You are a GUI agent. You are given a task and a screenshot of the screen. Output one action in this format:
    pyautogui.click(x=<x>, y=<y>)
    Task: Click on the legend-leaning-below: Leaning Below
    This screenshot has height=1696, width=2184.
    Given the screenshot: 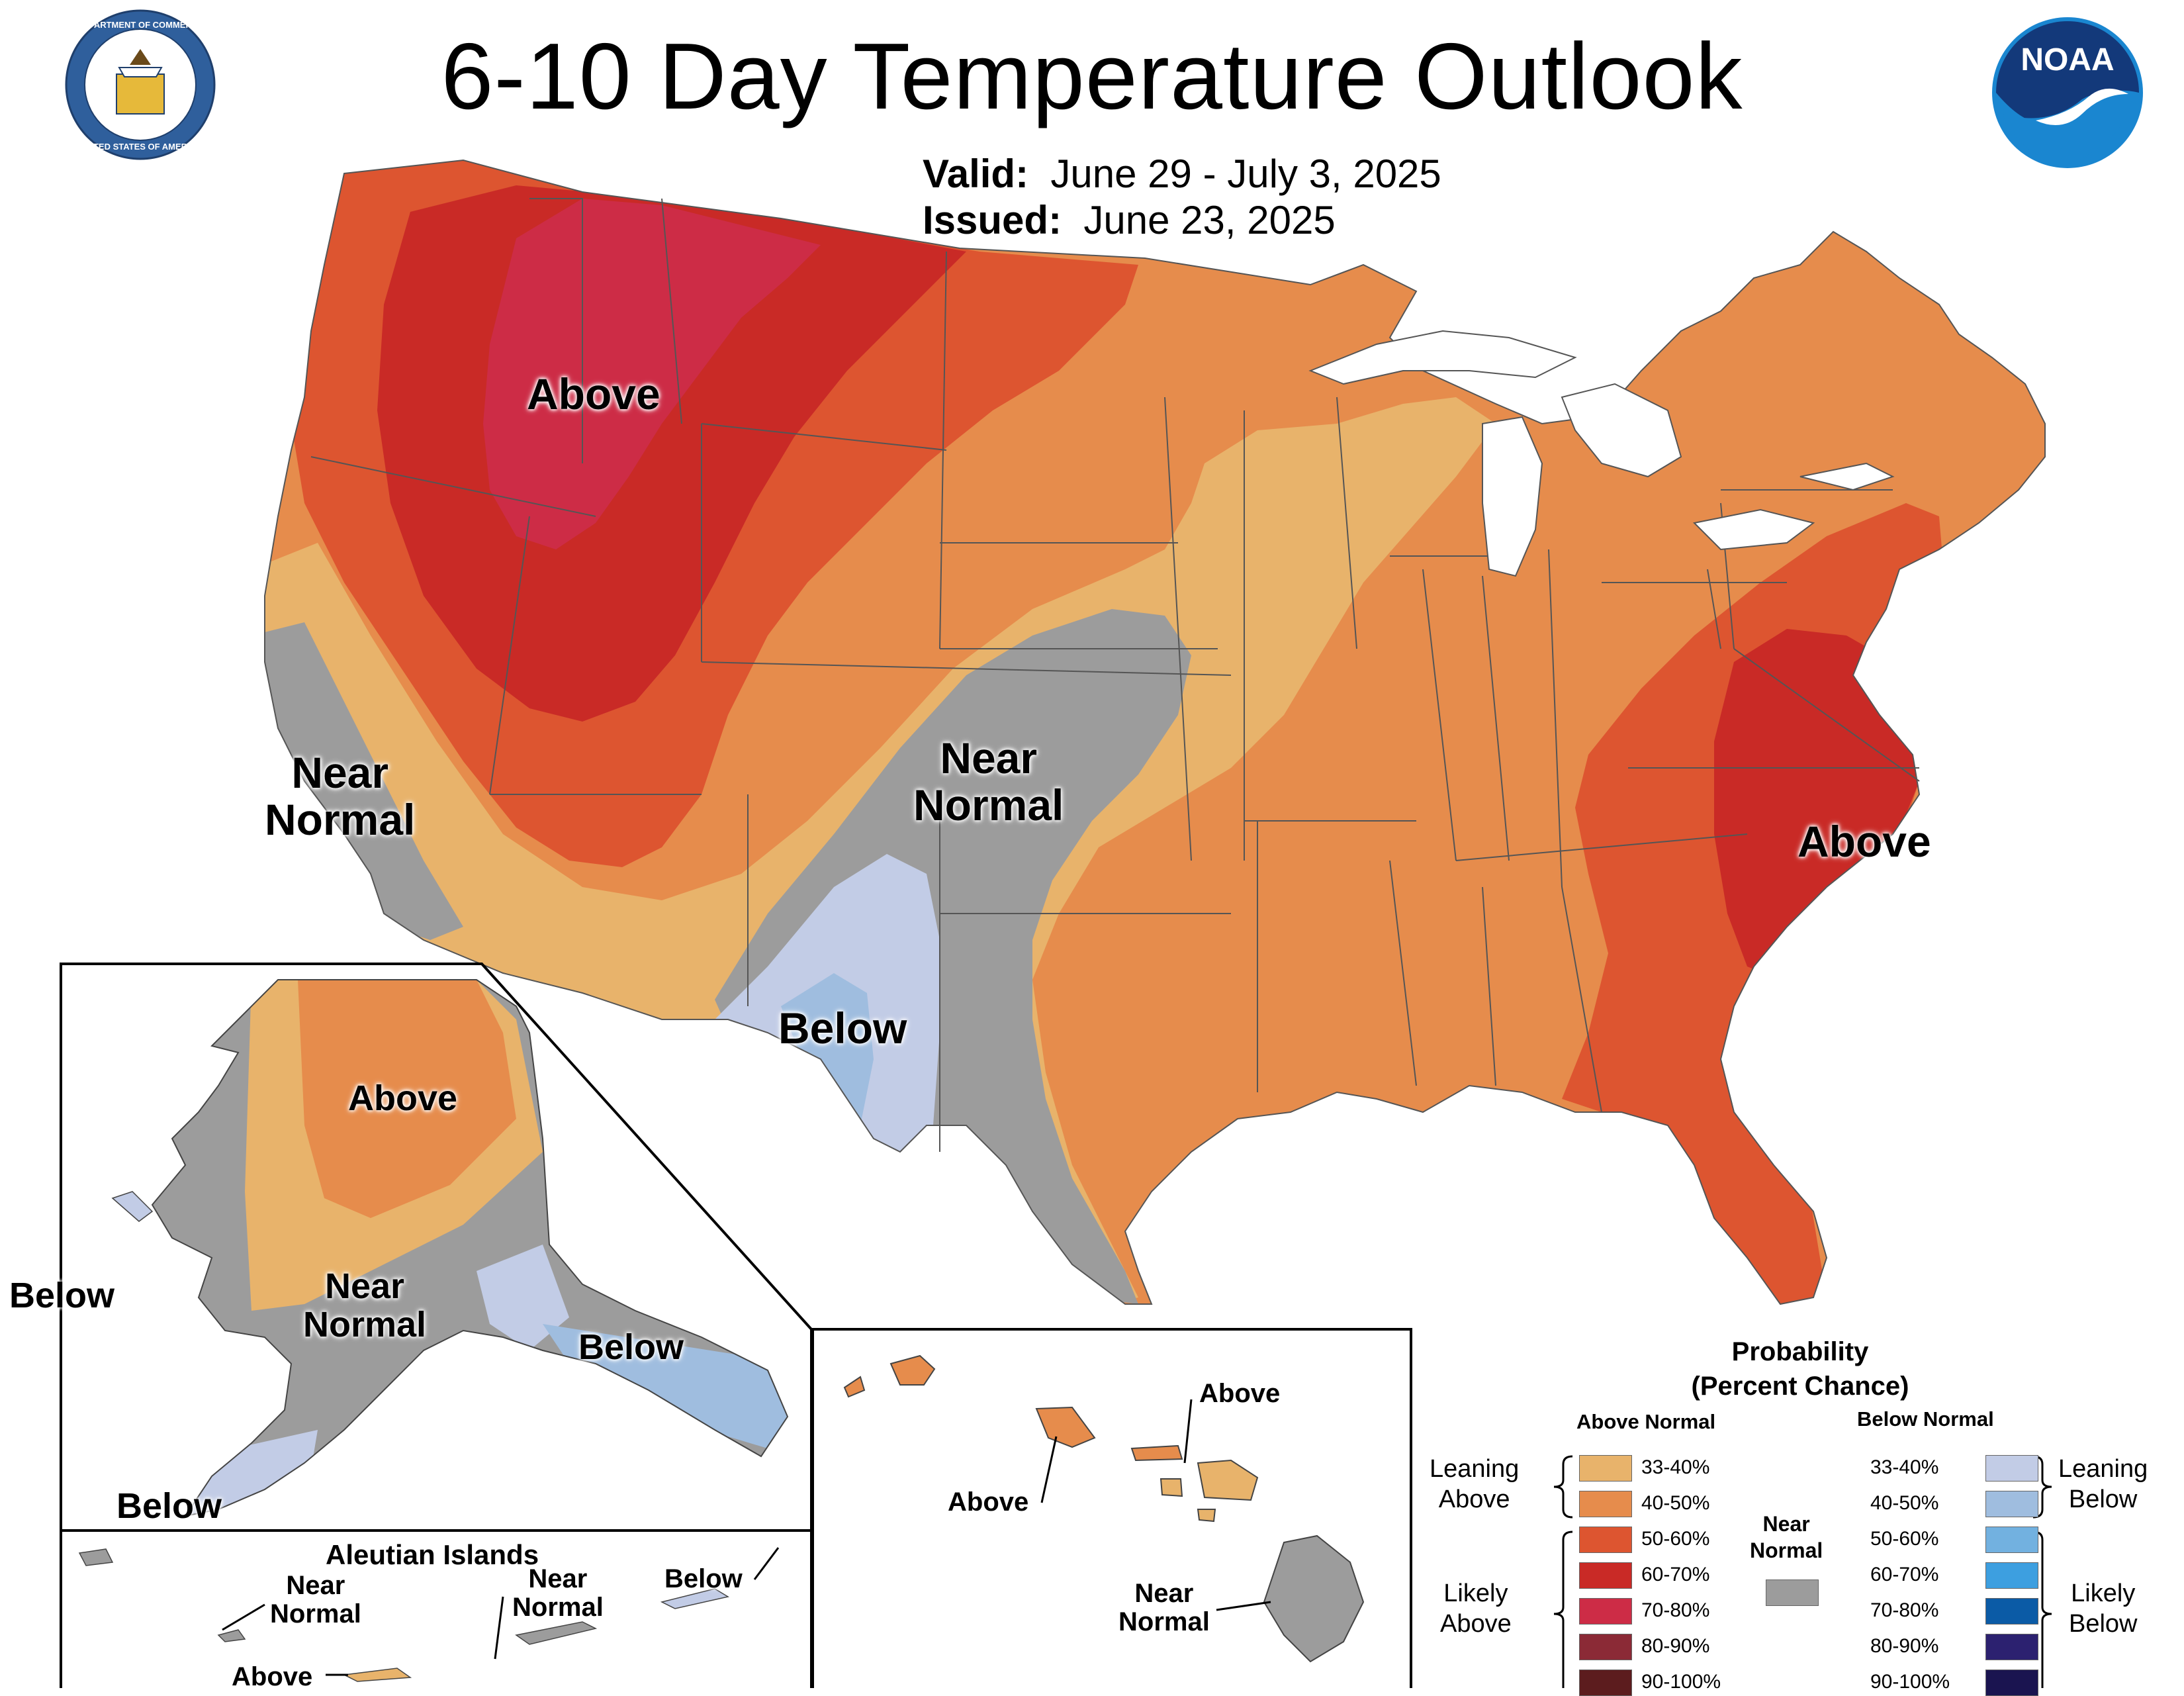 What is the action you would take?
    pyautogui.click(x=2103, y=1484)
    